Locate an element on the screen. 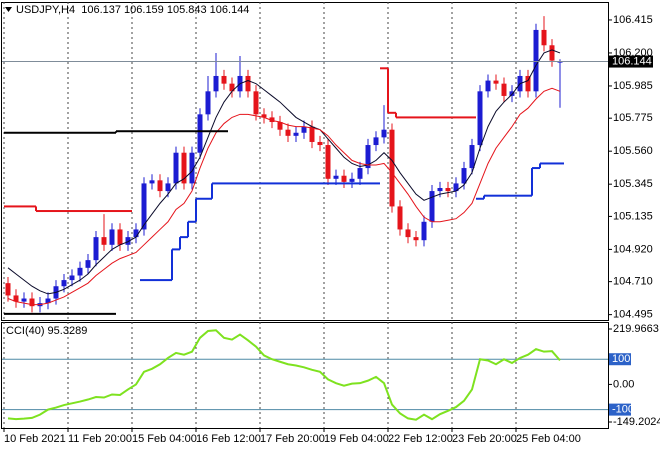 The image size is (660, 450). y-tick-label: -149.2024 is located at coordinates (636, 422).